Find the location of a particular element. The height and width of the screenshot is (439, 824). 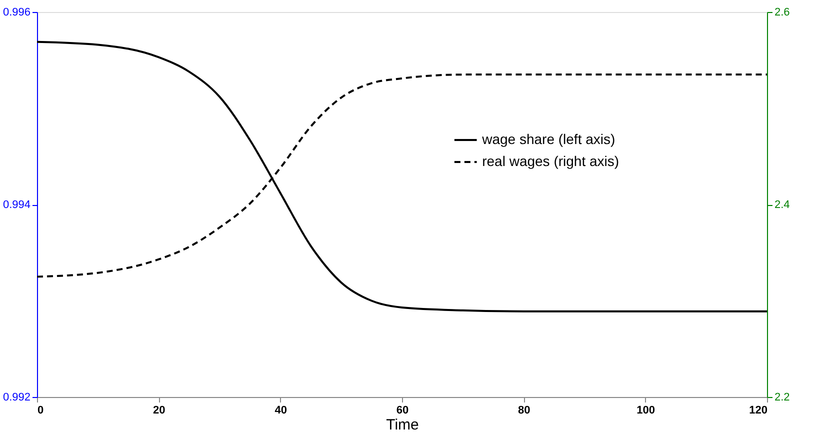

x-tick-label: 80 is located at coordinates (524, 410).